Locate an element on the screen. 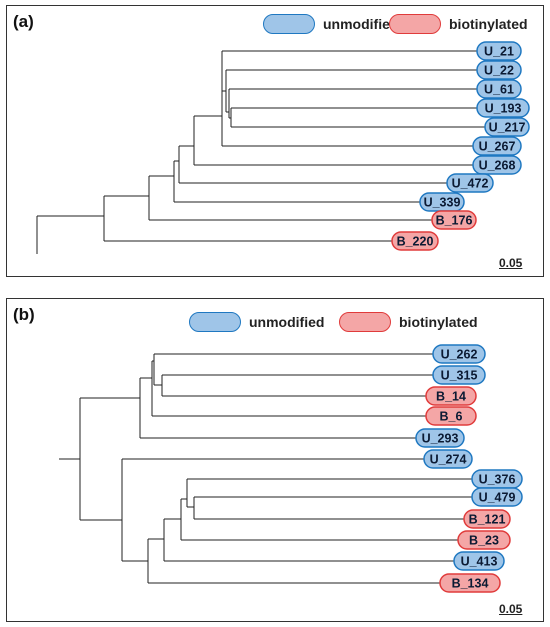 This screenshot has width=550, height=627. tip-label-u-217: U_217 is located at coordinates (507, 127).